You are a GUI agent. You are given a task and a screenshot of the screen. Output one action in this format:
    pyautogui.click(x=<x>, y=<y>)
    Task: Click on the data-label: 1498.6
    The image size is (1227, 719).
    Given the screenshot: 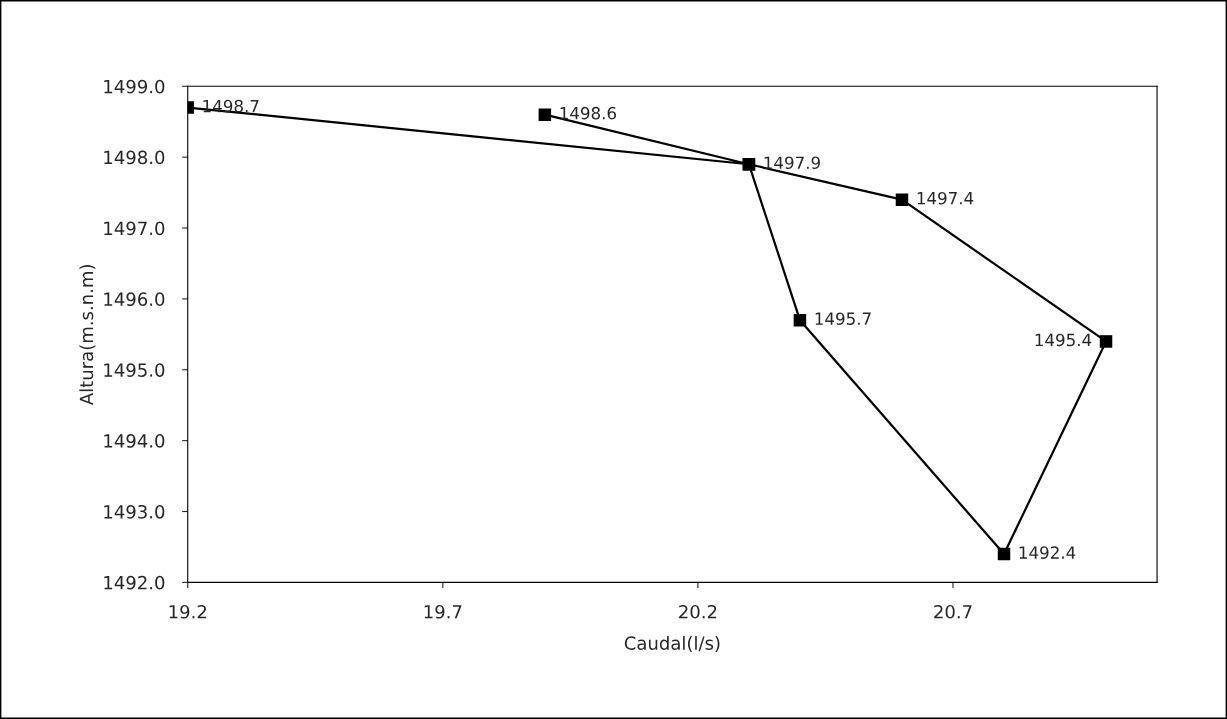 What is the action you would take?
    pyautogui.click(x=588, y=113)
    